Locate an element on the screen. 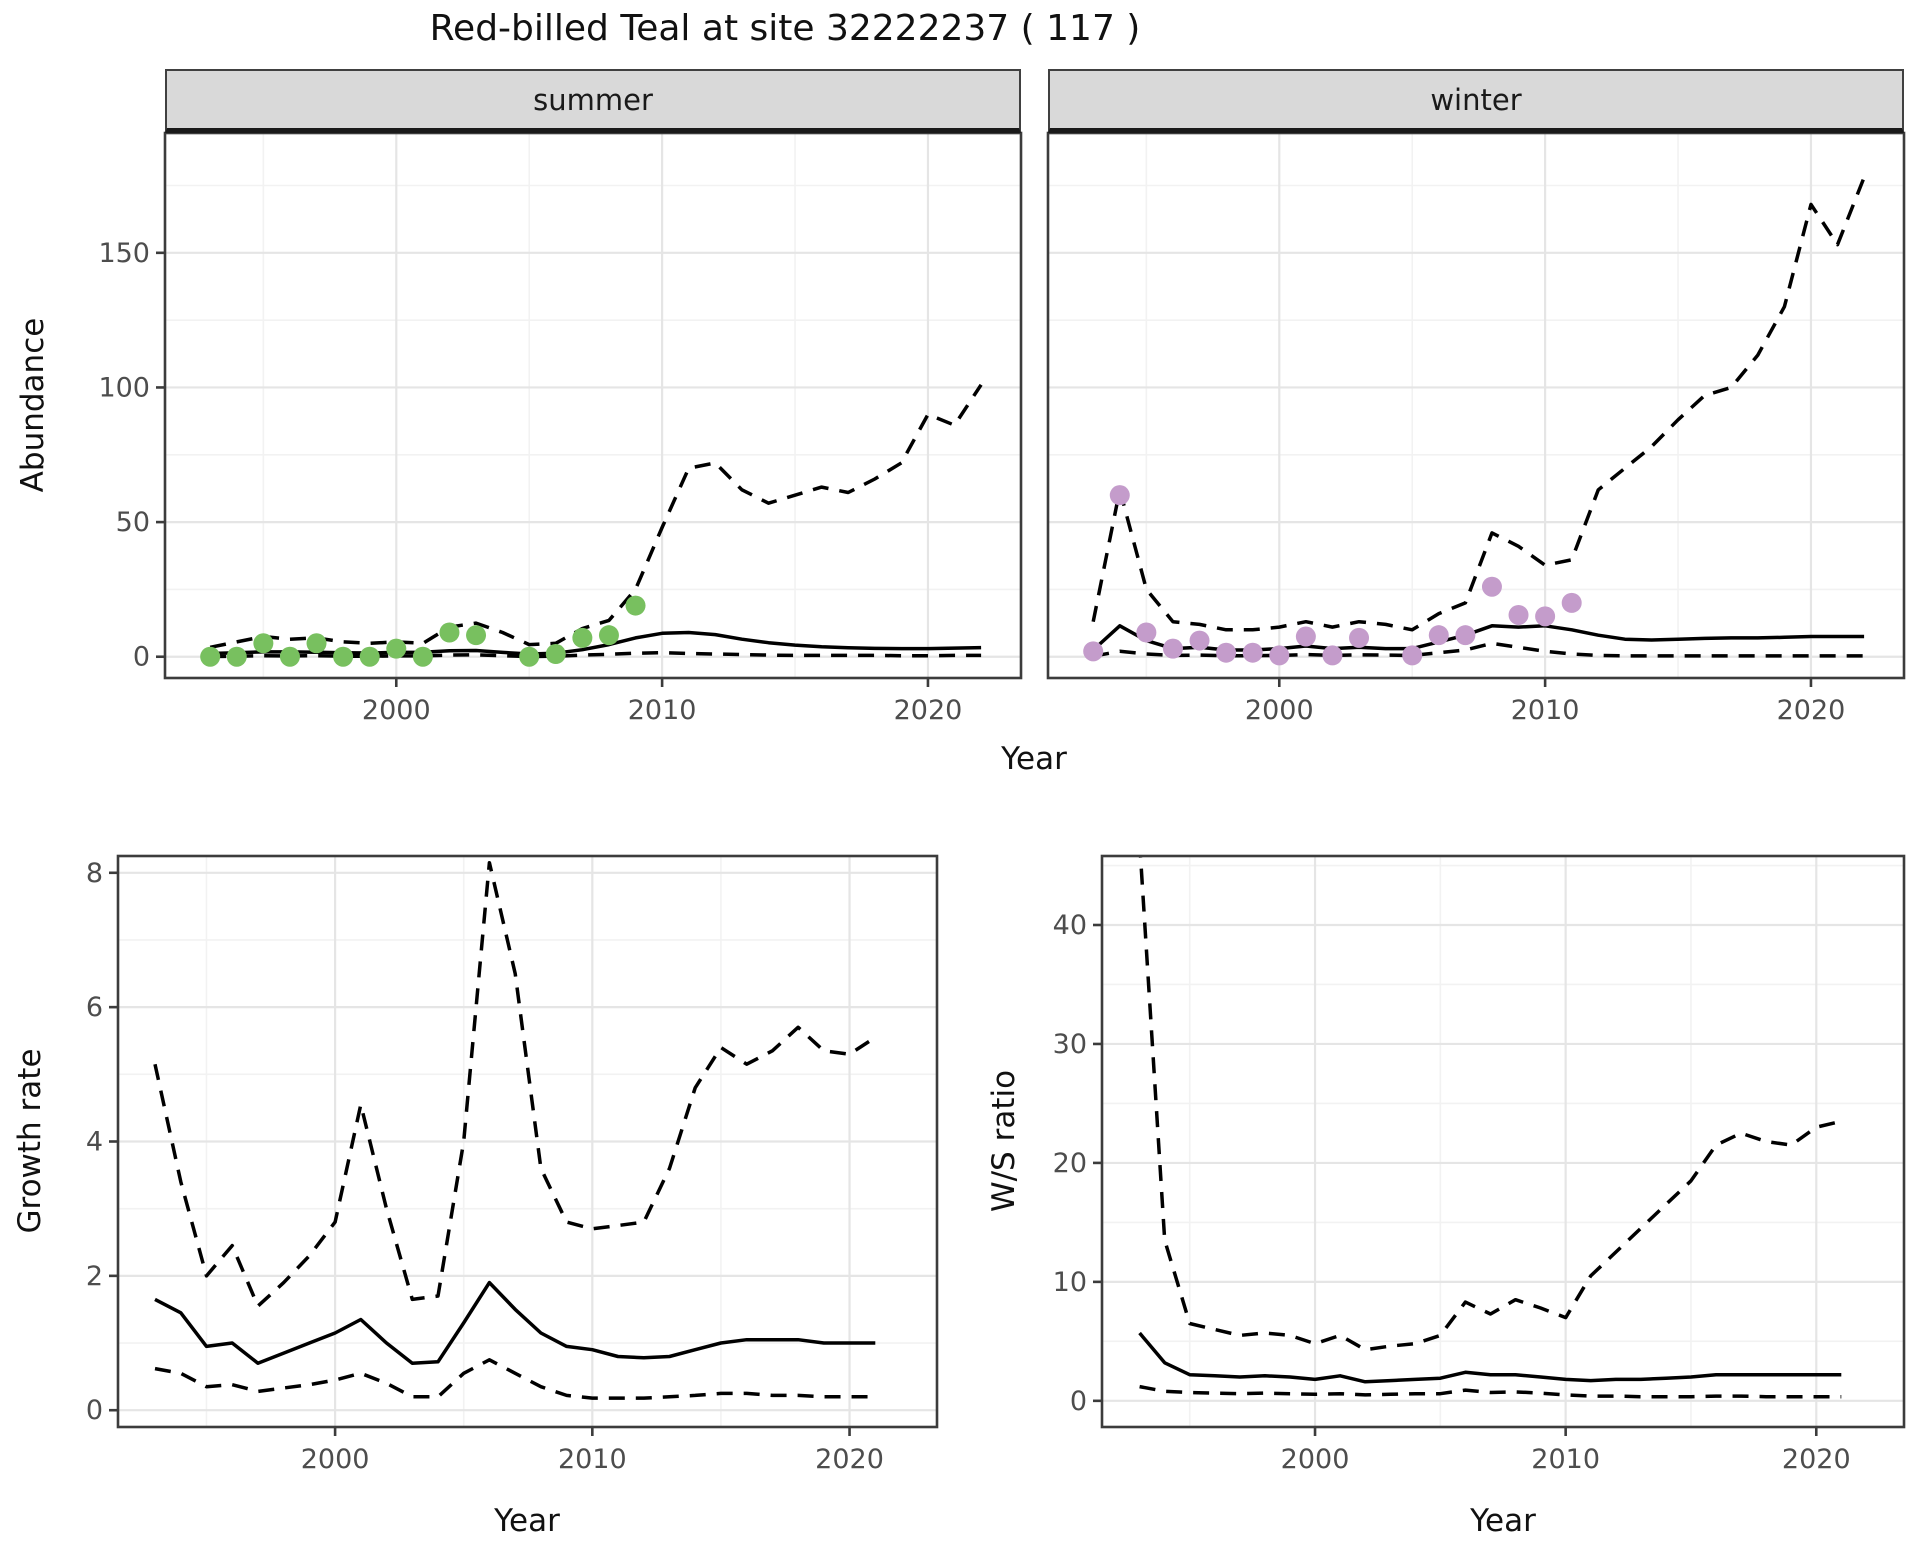 The width and height of the screenshot is (1920, 1560). growth_rate-fit-line is located at coordinates (515, 1322).